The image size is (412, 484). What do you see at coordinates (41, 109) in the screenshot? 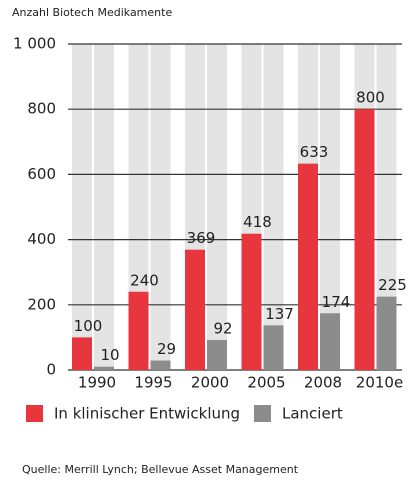
I see `y-tick-label: 800` at bounding box center [41, 109].